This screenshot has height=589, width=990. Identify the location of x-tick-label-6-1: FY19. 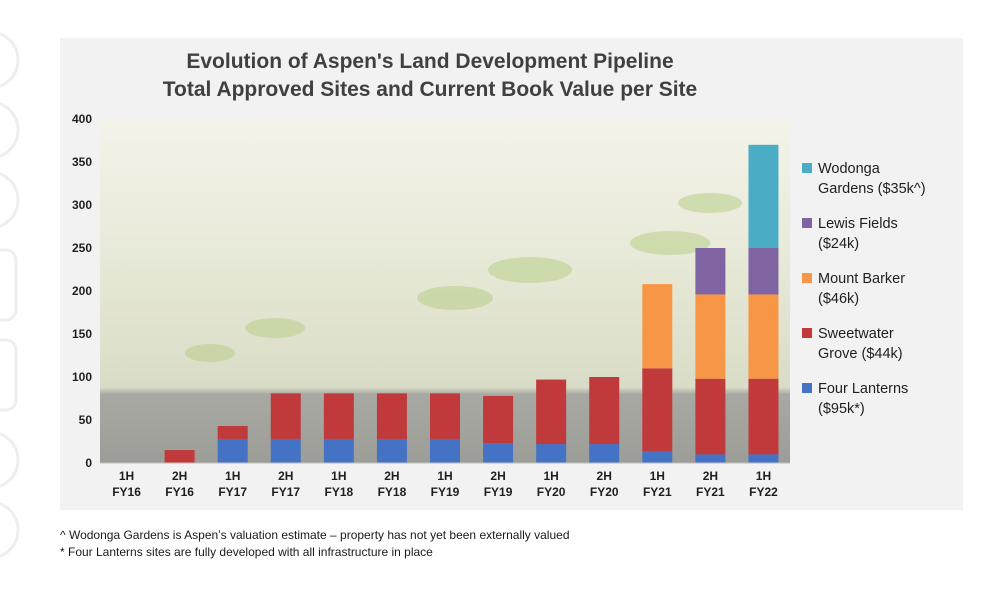
(445, 492).